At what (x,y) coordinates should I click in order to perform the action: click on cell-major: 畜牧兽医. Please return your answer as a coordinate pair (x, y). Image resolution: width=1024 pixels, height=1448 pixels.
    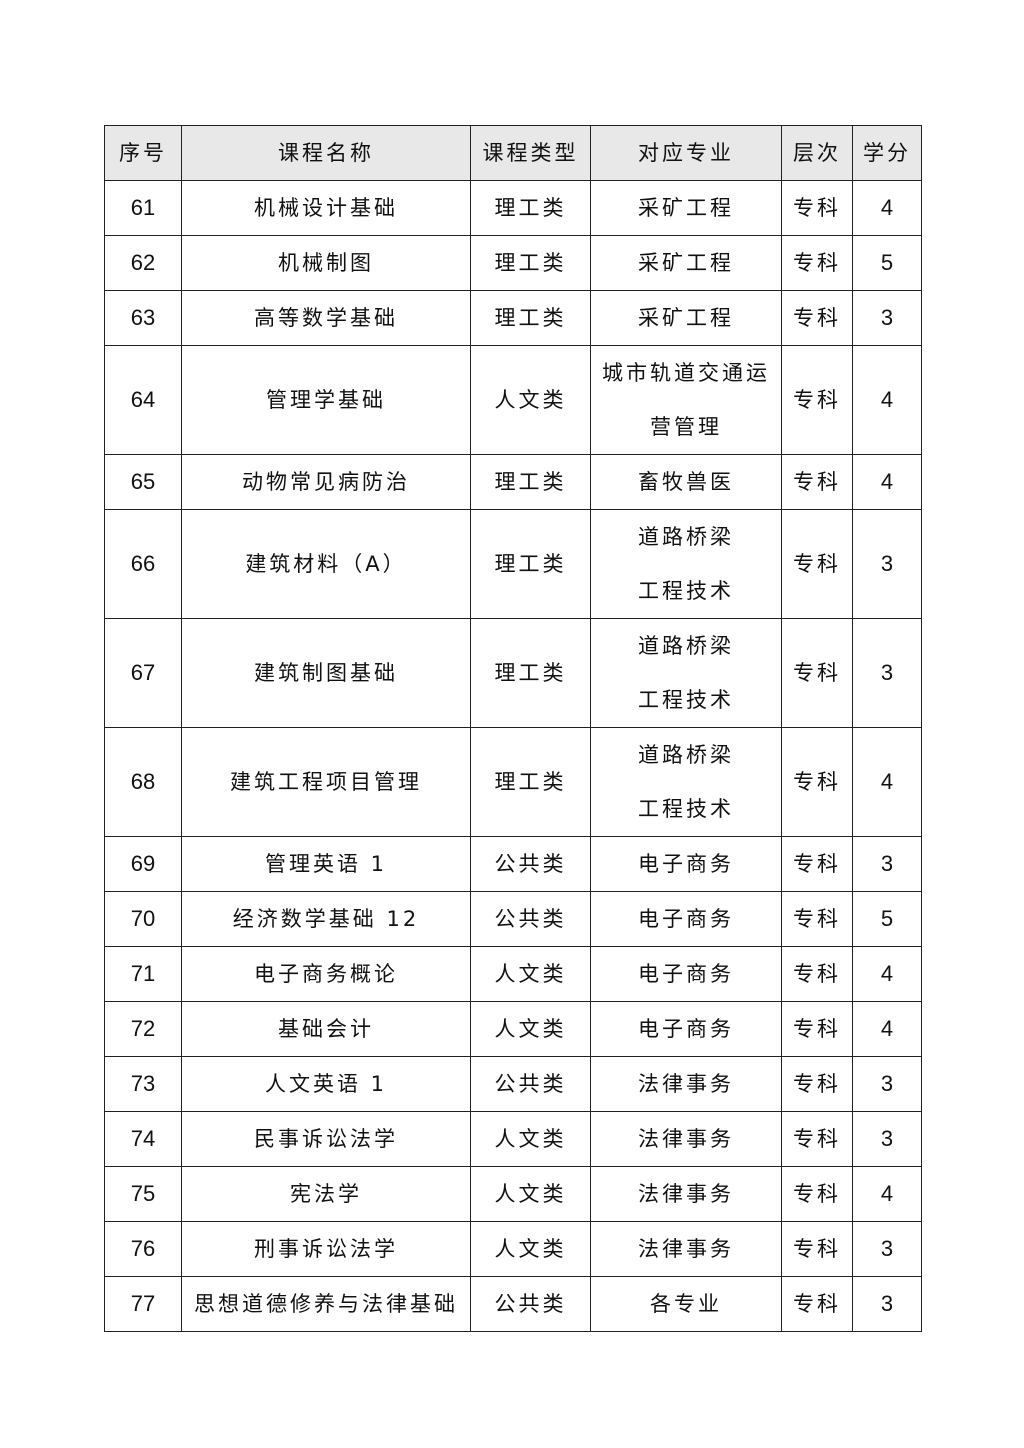
    Looking at the image, I should click on (686, 482).